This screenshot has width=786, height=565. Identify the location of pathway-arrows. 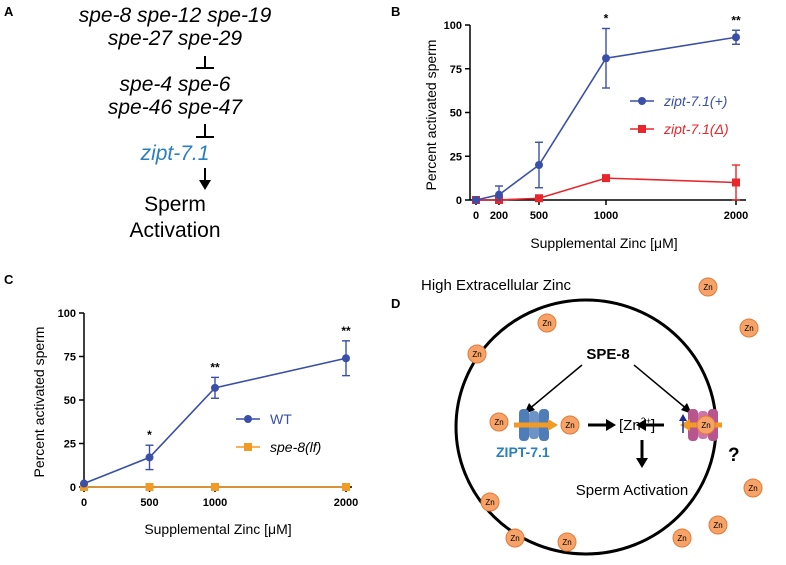
(205, 123).